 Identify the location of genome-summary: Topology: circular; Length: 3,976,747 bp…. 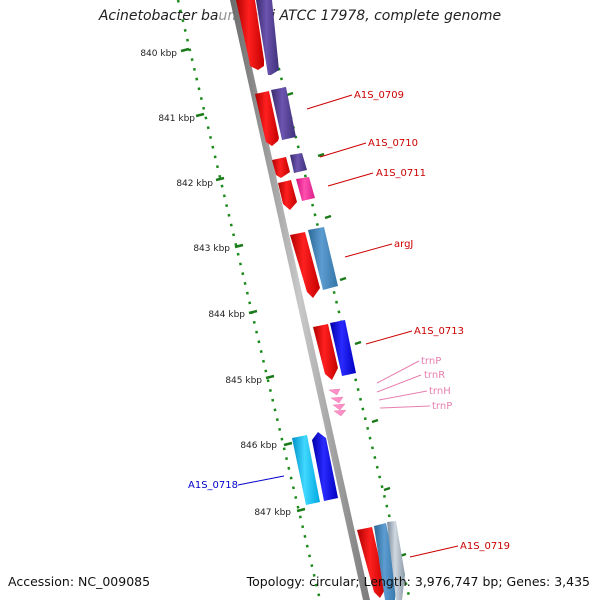
(418, 581).